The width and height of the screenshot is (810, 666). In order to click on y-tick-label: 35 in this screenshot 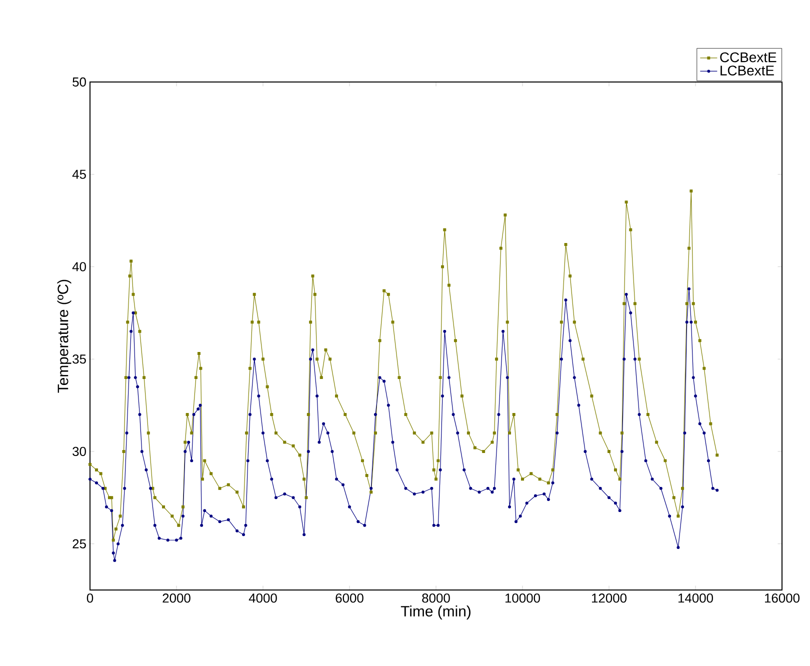, I will do `click(79, 359)`.